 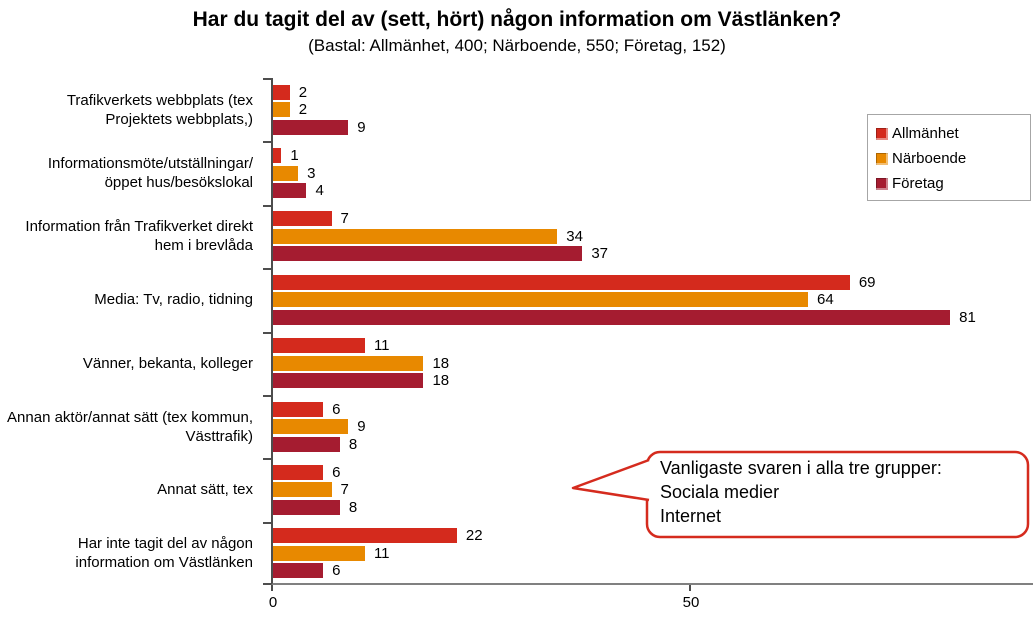 What do you see at coordinates (167, 363) in the screenshot?
I see `category-label: Vänner, bekanta, kolleger` at bounding box center [167, 363].